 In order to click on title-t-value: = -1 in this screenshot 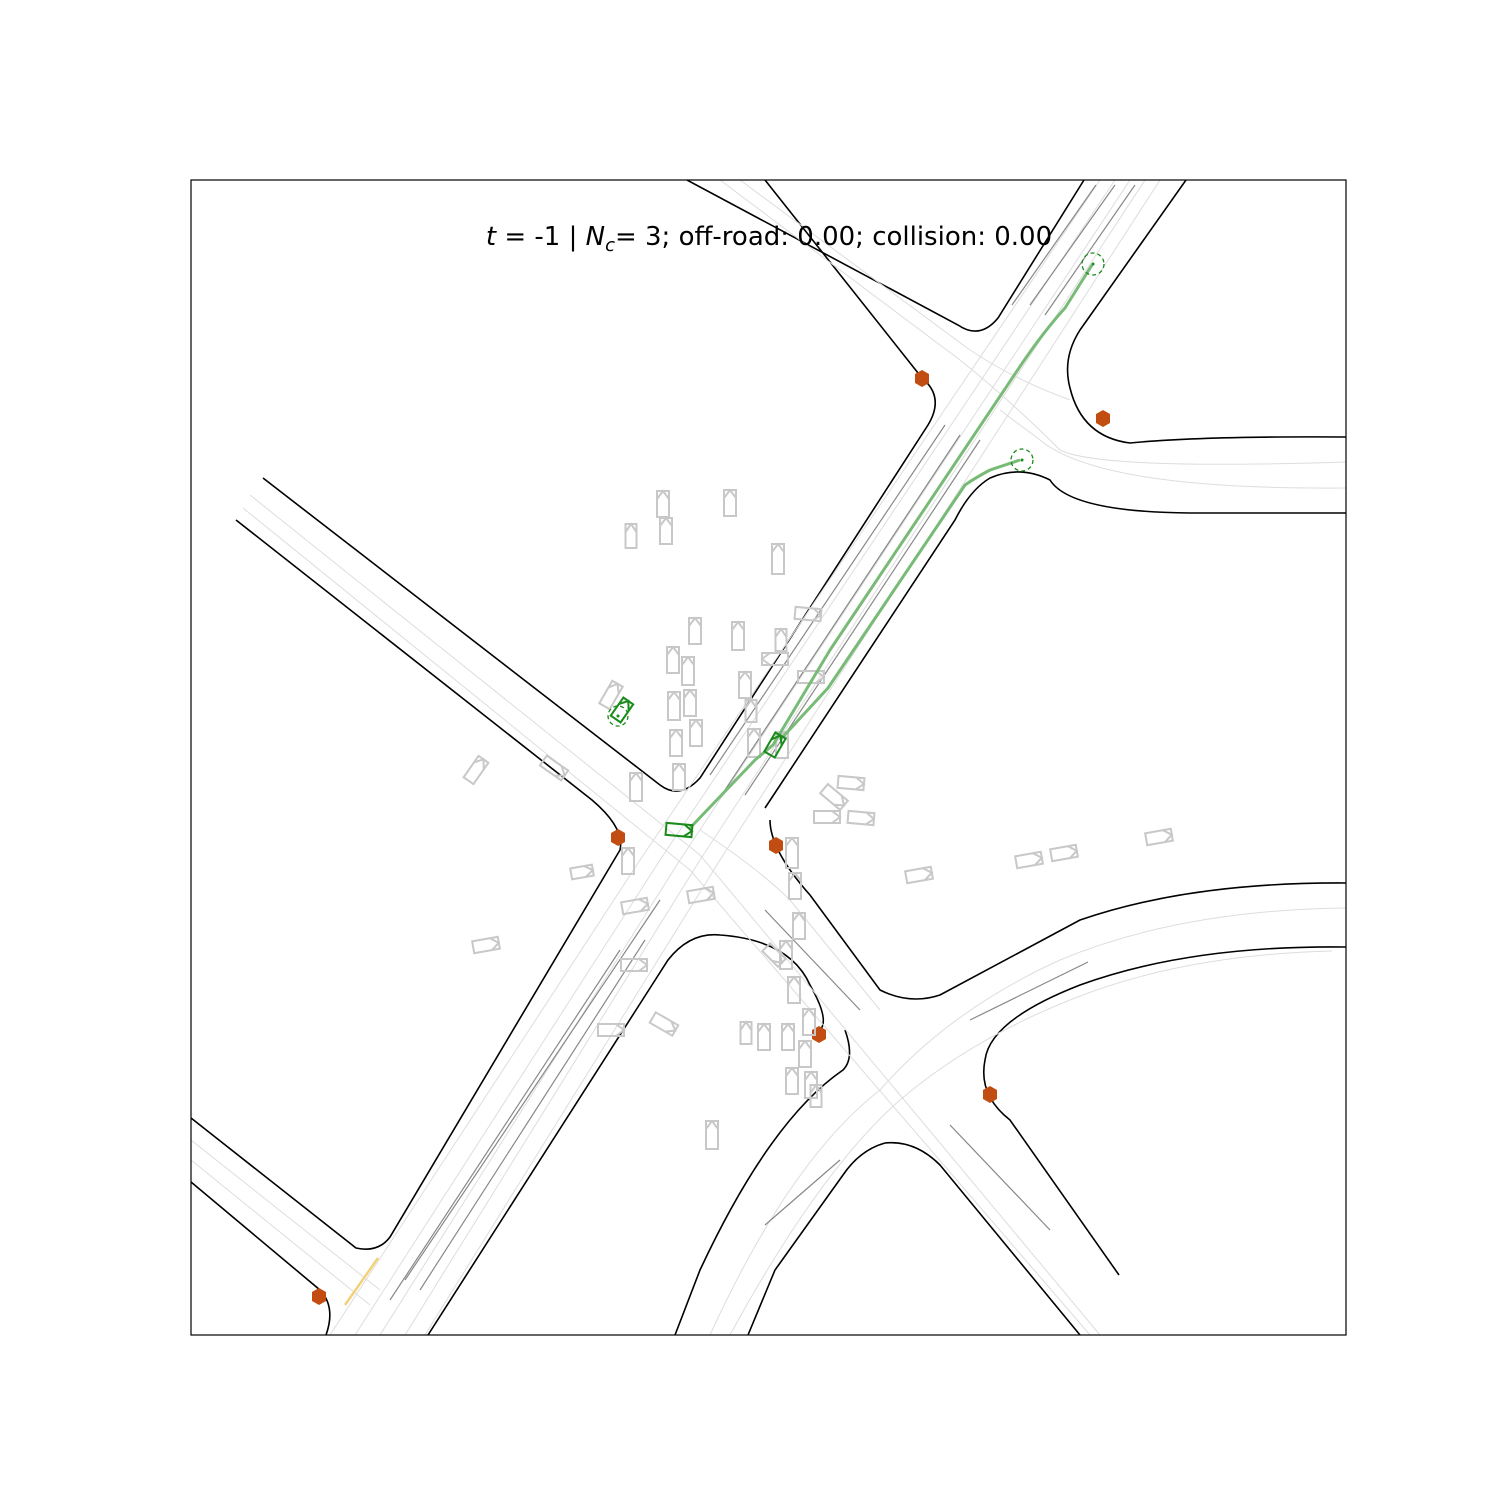, I will do `click(532, 237)`.